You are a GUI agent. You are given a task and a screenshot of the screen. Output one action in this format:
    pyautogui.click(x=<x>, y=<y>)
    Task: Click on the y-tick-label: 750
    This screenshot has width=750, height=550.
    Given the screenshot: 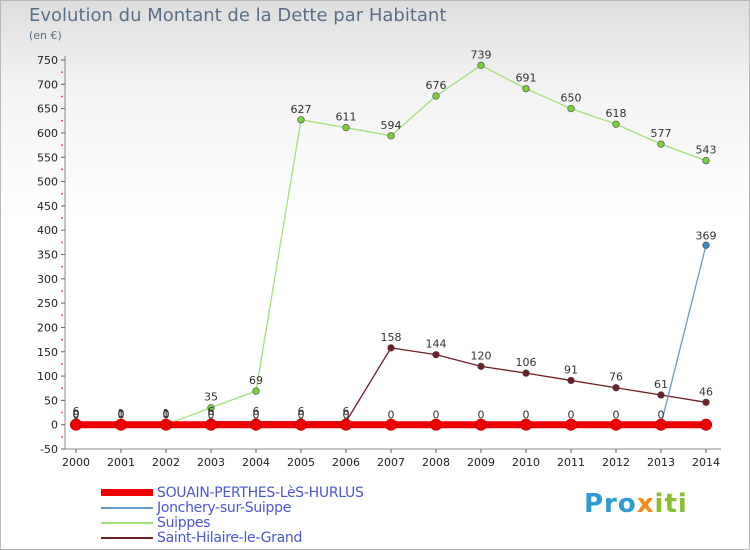 What is the action you would take?
    pyautogui.click(x=47, y=60)
    